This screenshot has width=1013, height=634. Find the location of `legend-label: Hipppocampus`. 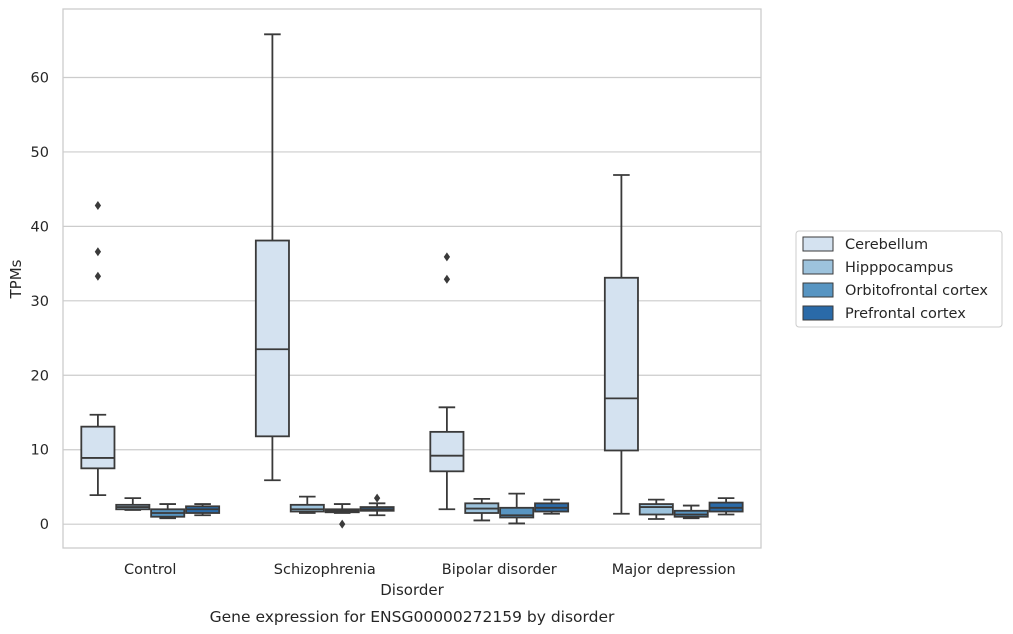

legend-label: Hipppocampus is located at coordinates (899, 268).